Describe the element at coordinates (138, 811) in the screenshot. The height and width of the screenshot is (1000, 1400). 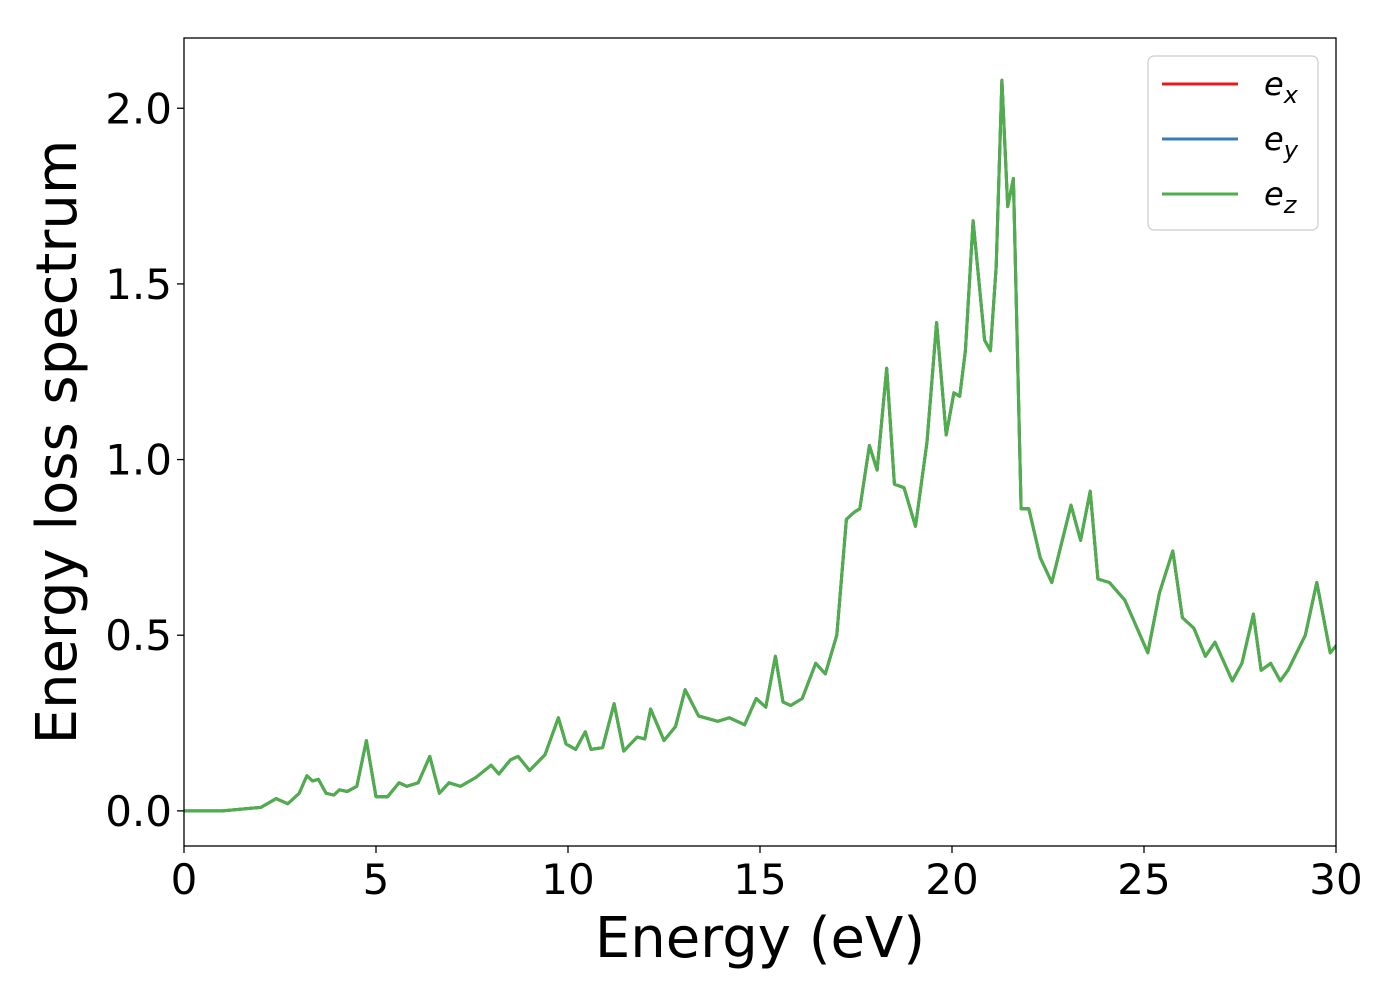
I see `y-tick-label: 0.0` at that location.